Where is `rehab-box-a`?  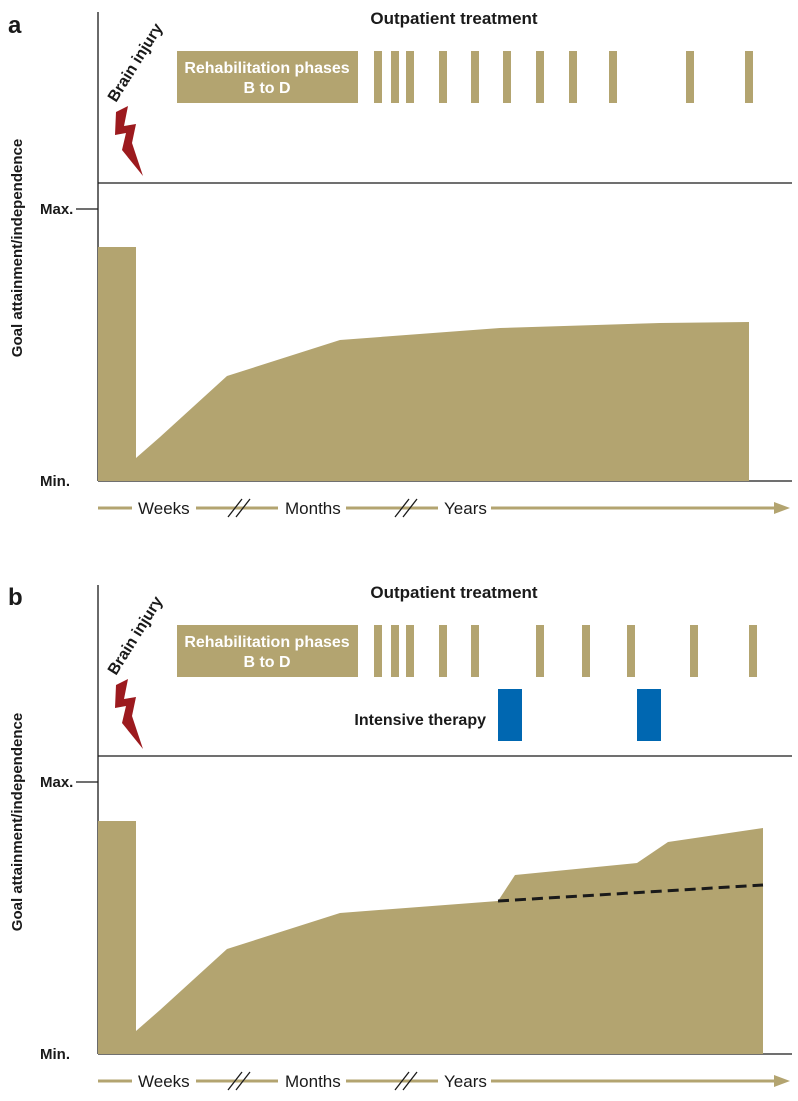
rehab-box-a is located at coordinates (267, 77).